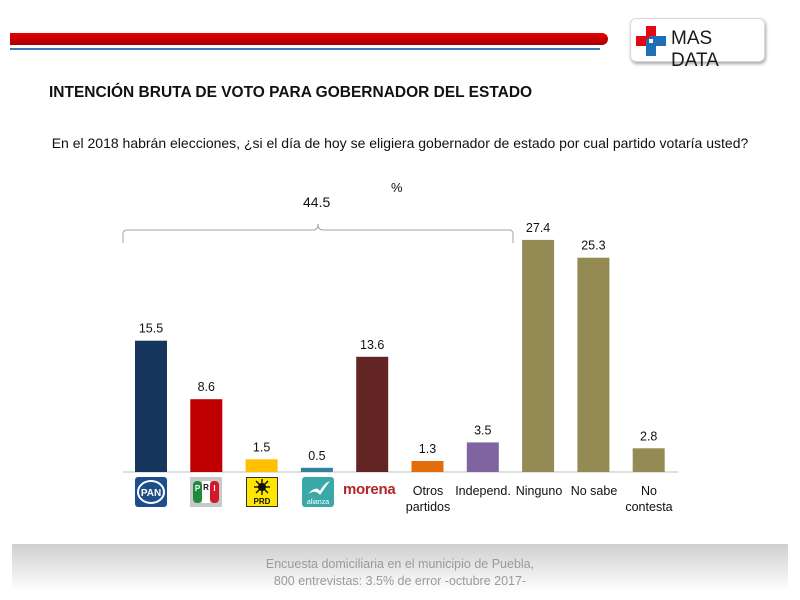 The width and height of the screenshot is (800, 600). I want to click on svg-text: R, so click(206, 487).